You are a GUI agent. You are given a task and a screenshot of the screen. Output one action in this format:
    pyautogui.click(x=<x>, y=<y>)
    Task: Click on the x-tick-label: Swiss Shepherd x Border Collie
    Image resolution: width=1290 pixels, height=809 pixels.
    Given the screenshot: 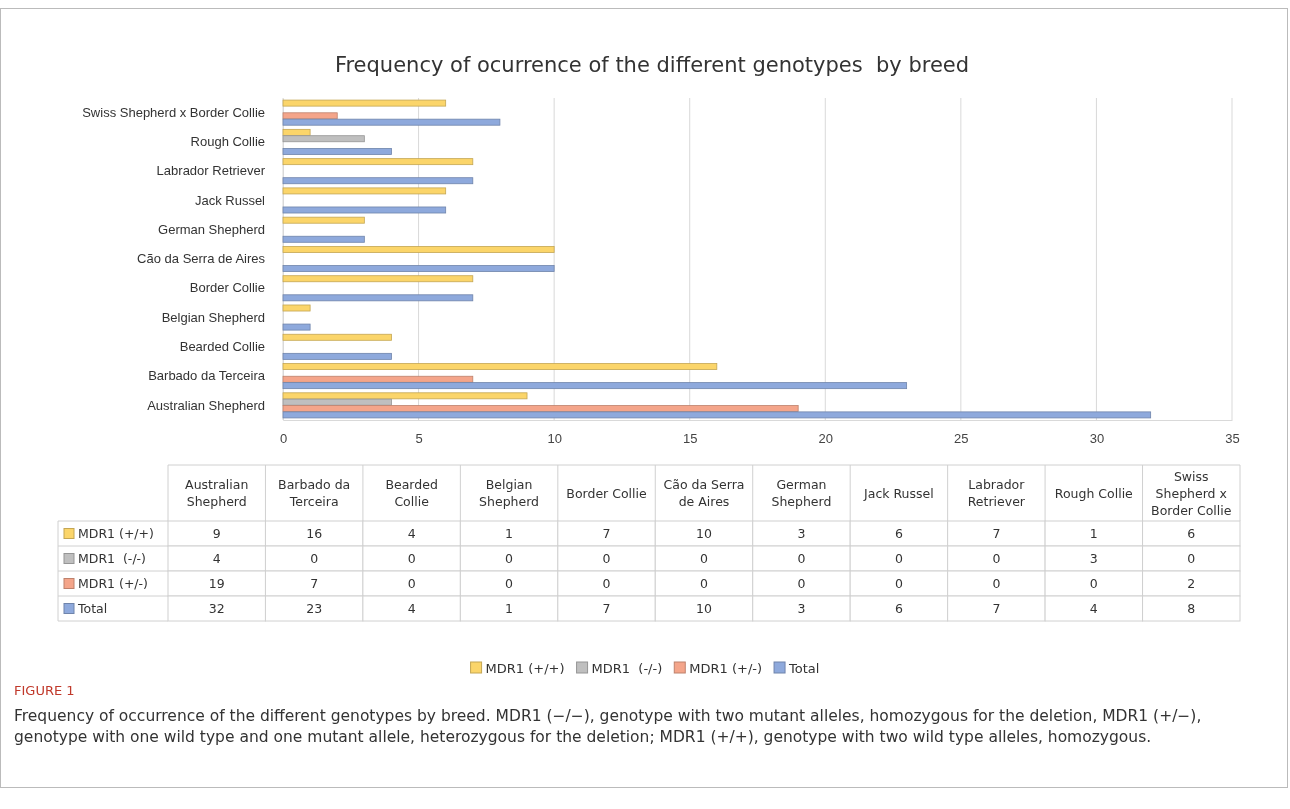 What is the action you would take?
    pyautogui.click(x=1191, y=493)
    